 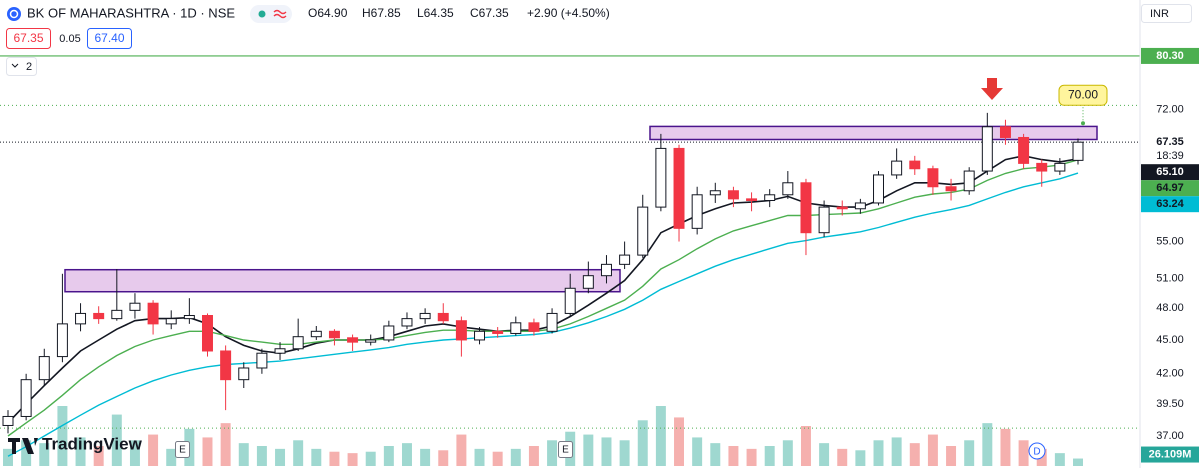 What do you see at coordinates (1170, 454) in the screenshot?
I see `price-tag-label: 26.109M` at bounding box center [1170, 454].